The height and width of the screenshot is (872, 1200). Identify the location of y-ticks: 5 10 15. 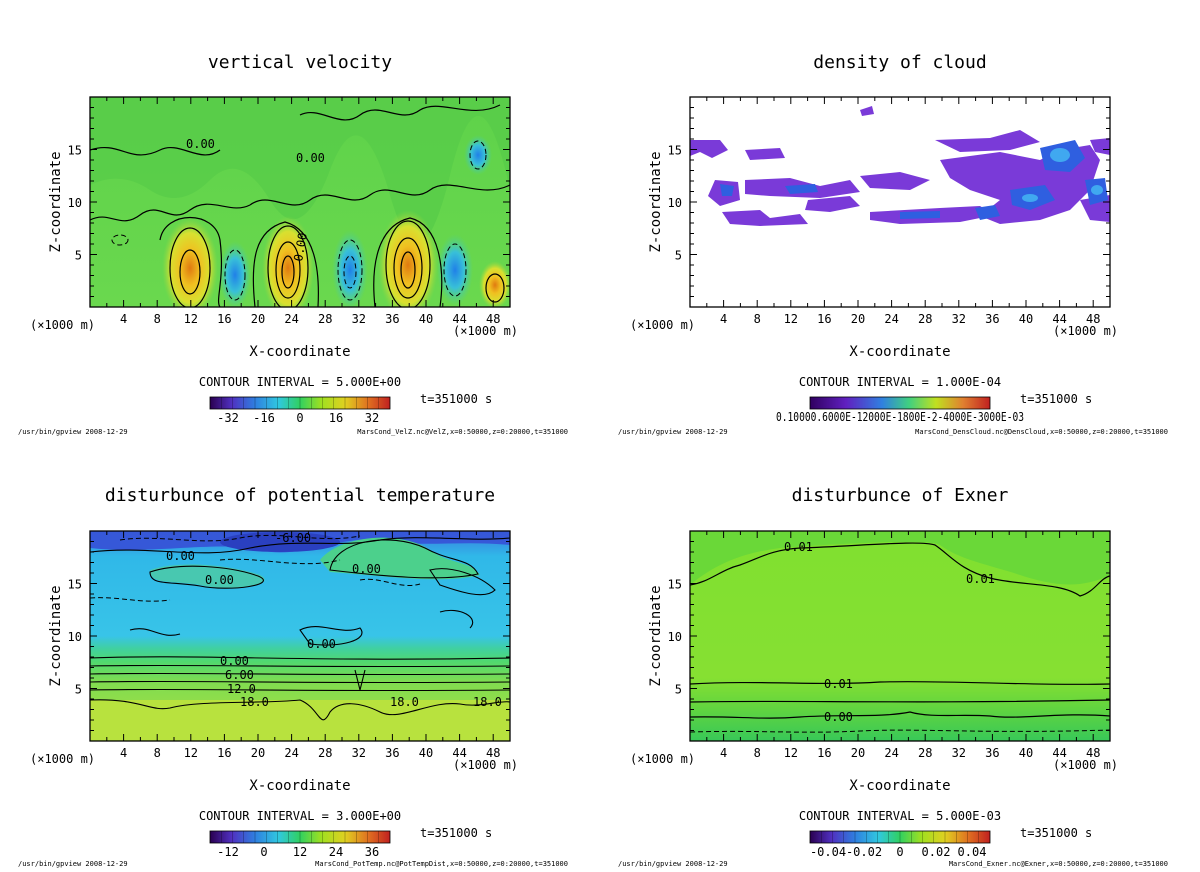
(289, 202).